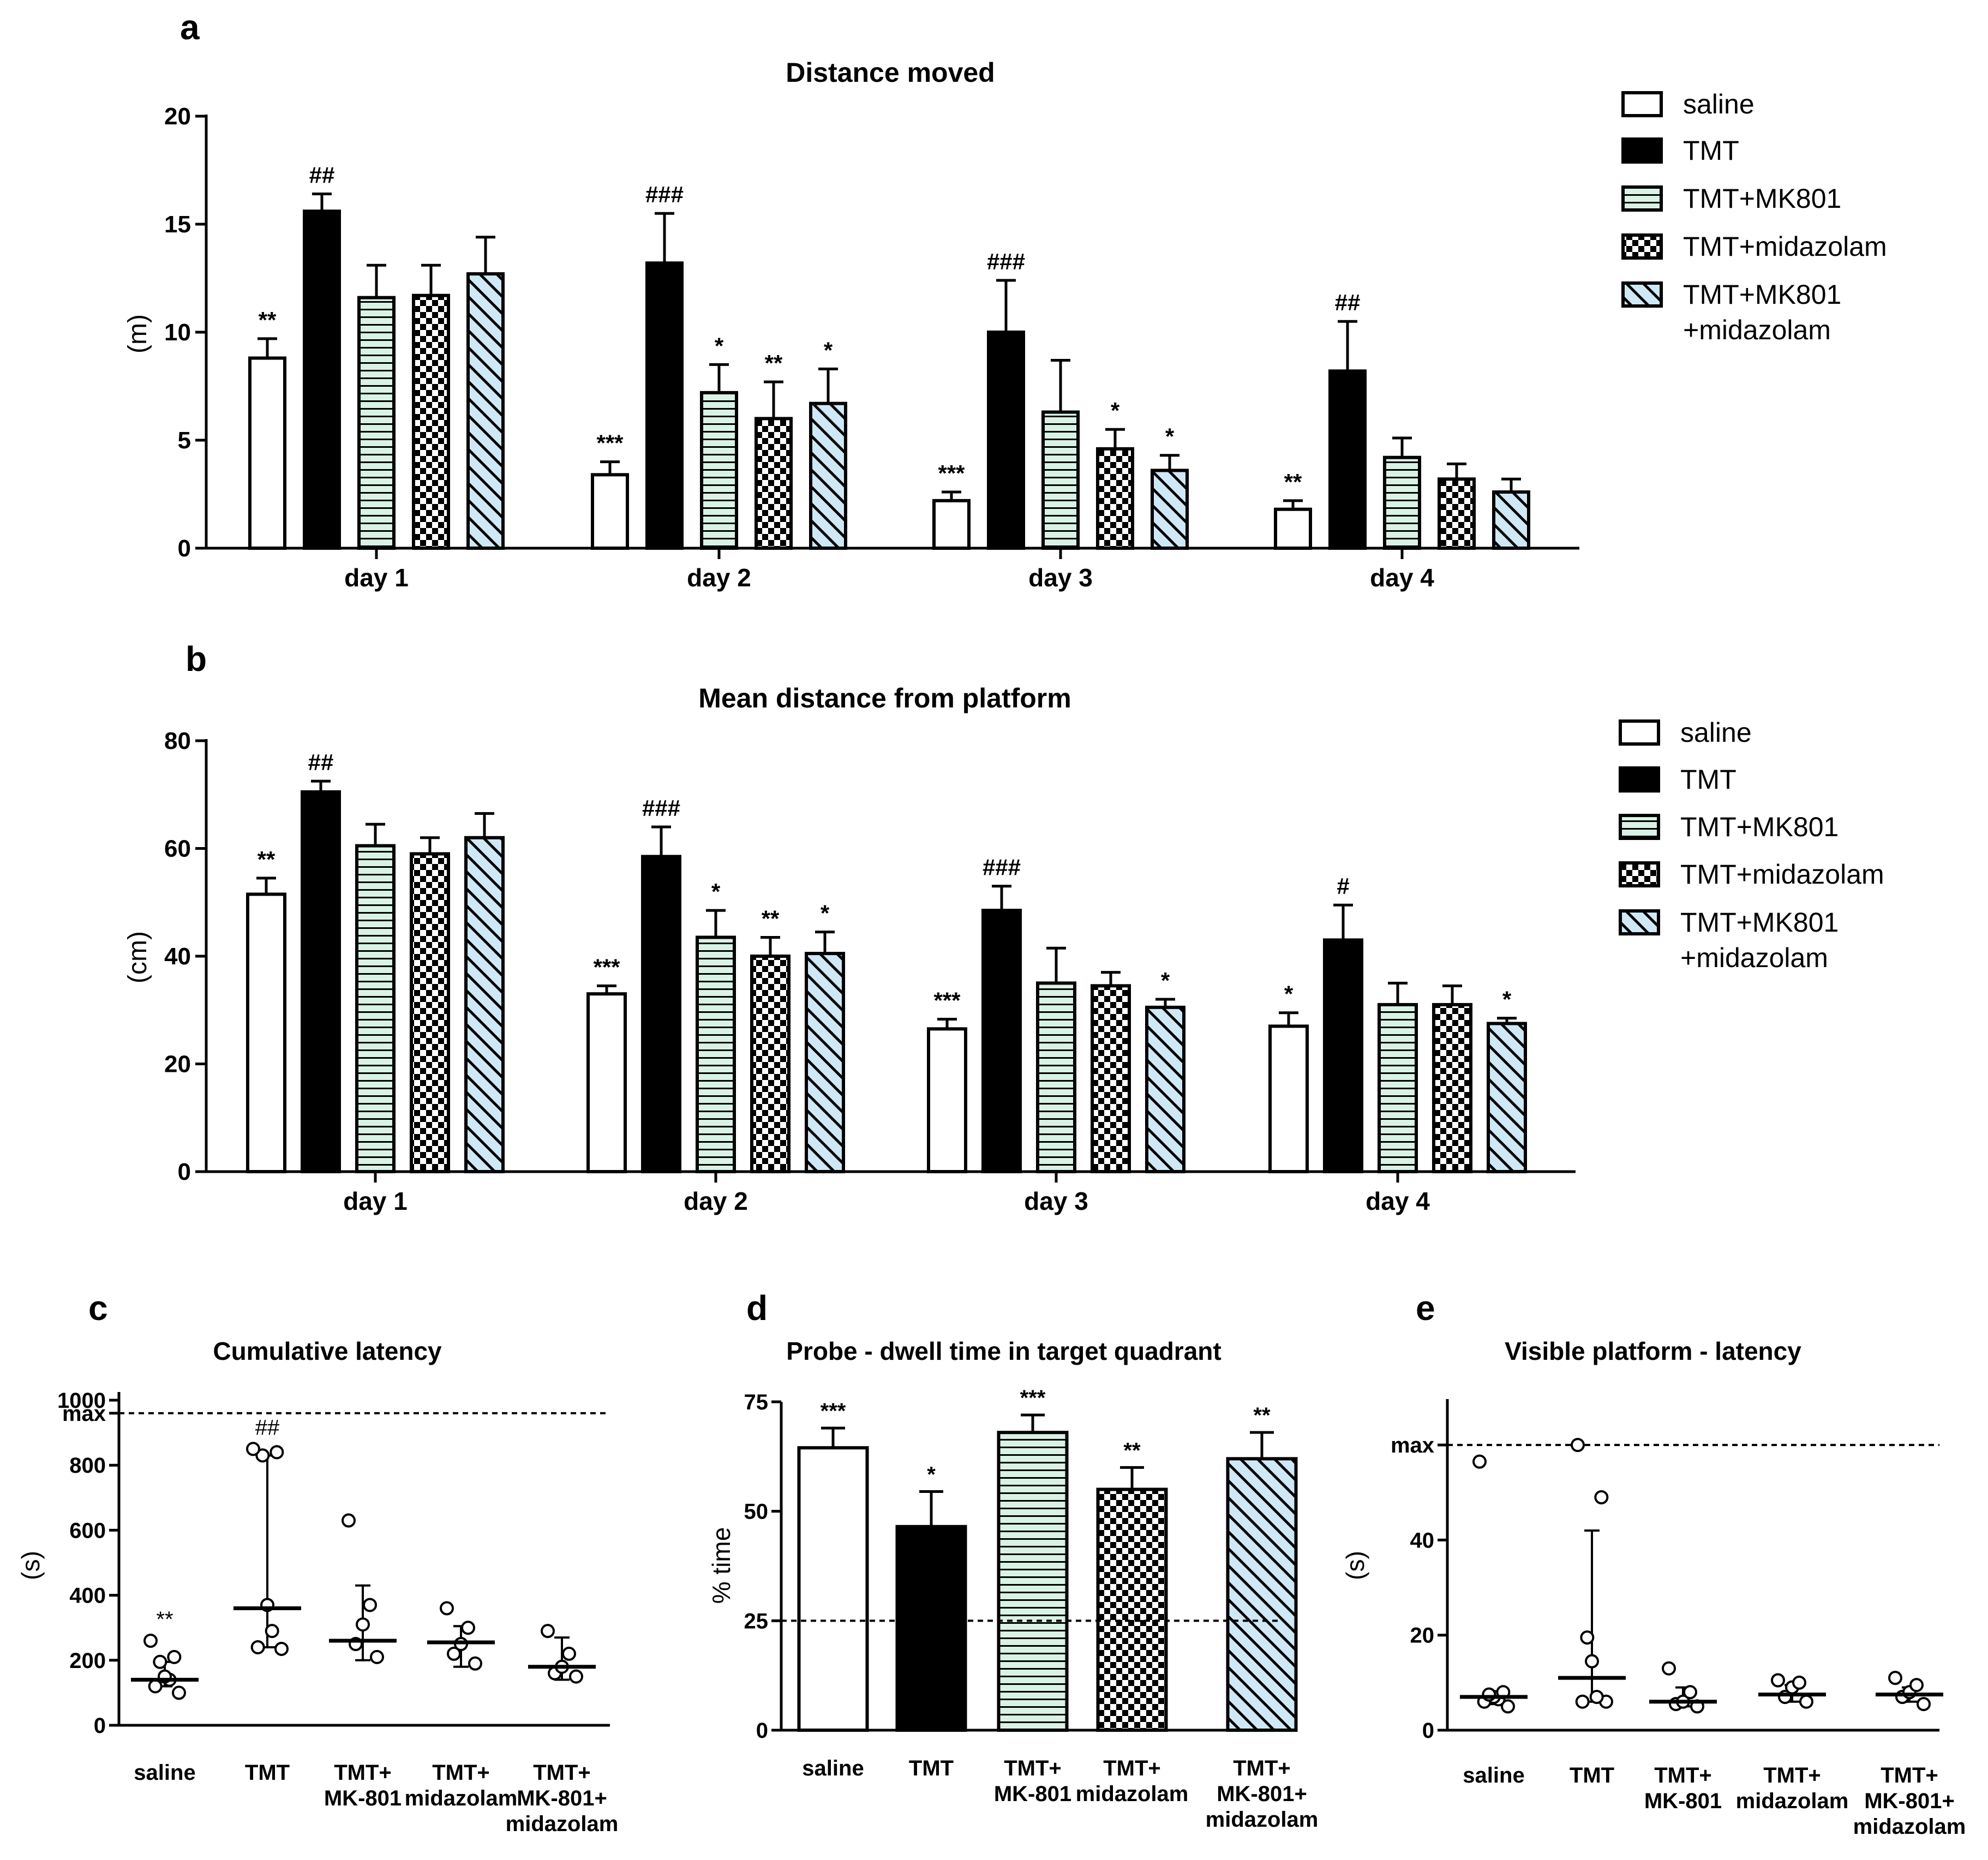 This screenshot has height=1860, width=1988. What do you see at coordinates (1293, 482) in the screenshot?
I see `sig-label-a-0-3: **` at bounding box center [1293, 482].